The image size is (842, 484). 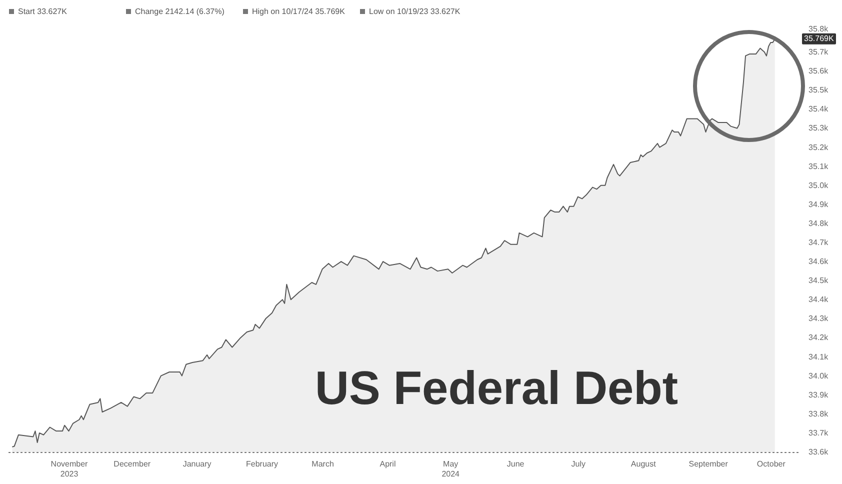 What do you see at coordinates (819, 147) in the screenshot?
I see `y-tick-label: 35.2k` at bounding box center [819, 147].